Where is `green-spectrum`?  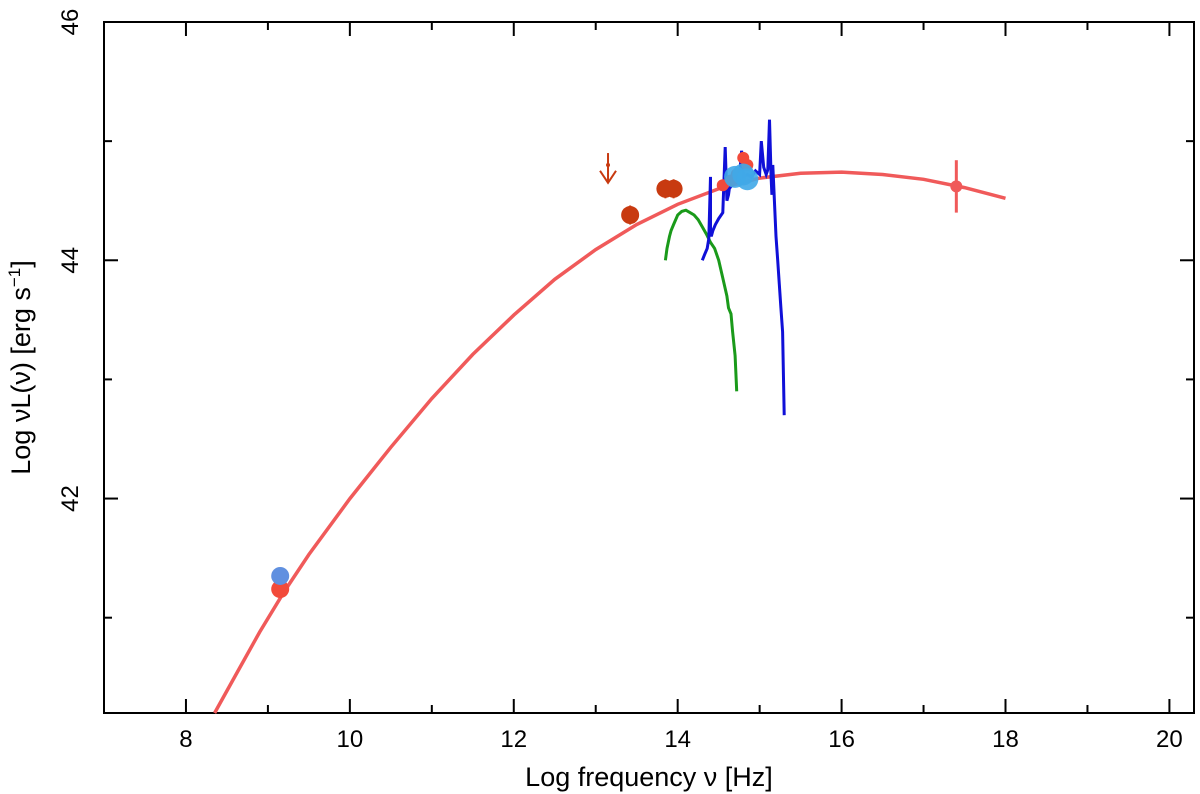 green-spectrum is located at coordinates (701, 300).